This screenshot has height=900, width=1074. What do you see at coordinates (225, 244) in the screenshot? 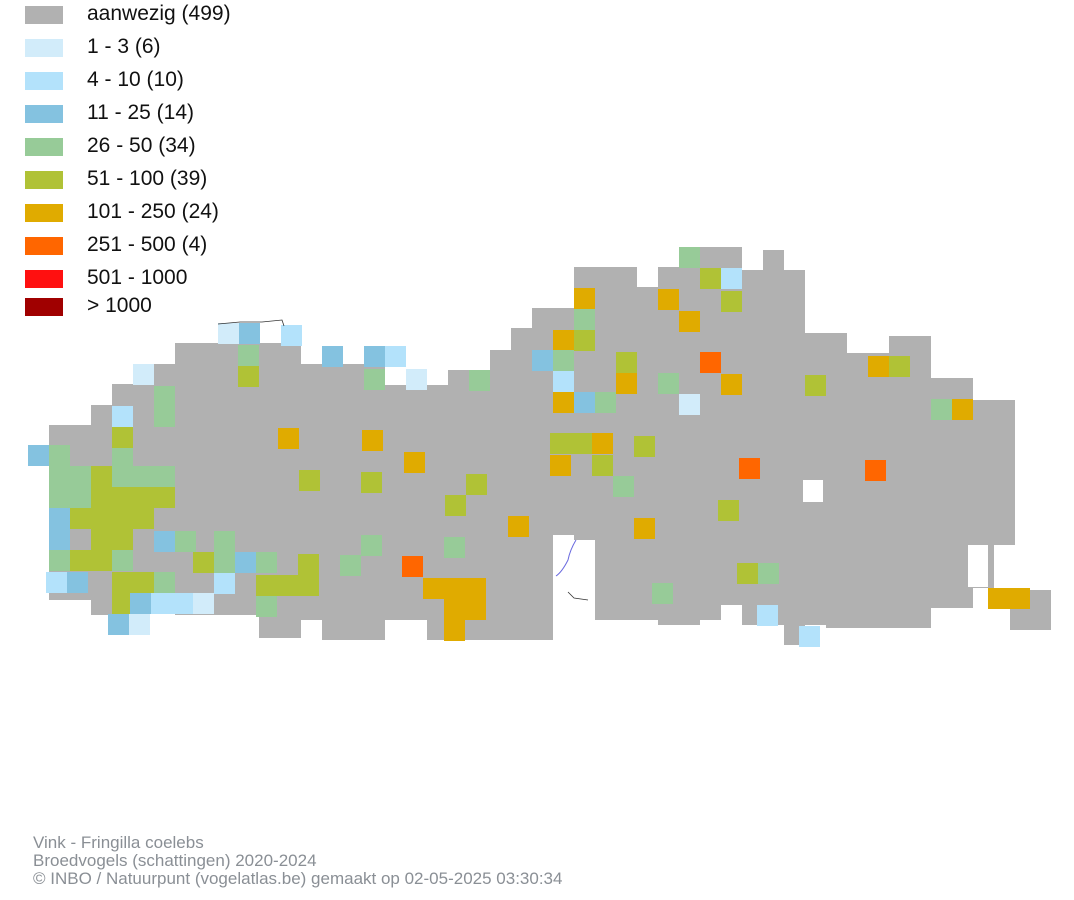
I see `legend-item-251-500: 251 - 500 (4)` at bounding box center [225, 244].